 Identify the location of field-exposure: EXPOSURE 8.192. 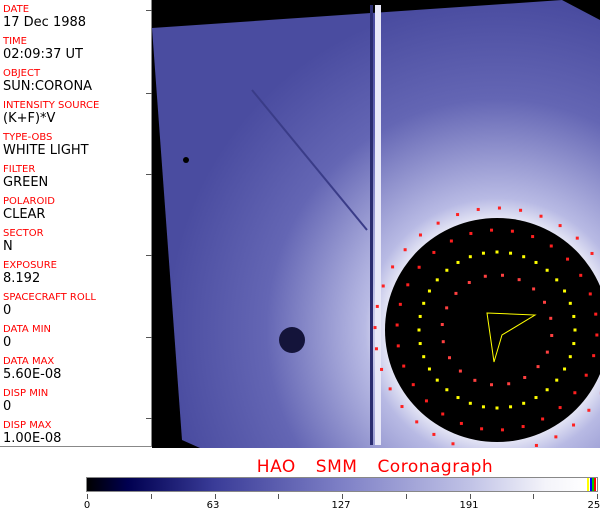
(30, 273).